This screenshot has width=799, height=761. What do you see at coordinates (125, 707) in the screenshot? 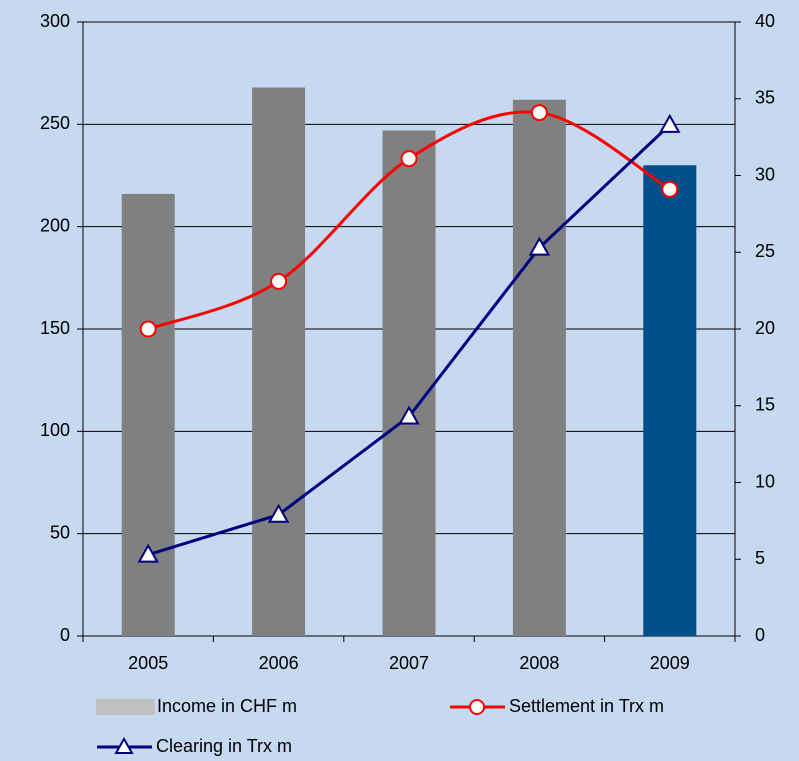
I see `legend-swatch` at bounding box center [125, 707].